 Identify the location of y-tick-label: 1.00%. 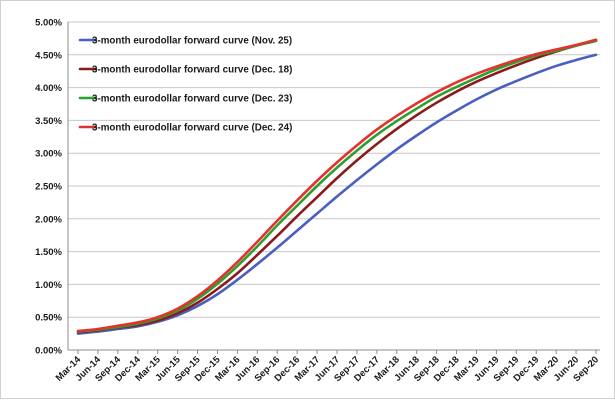
(48, 285).